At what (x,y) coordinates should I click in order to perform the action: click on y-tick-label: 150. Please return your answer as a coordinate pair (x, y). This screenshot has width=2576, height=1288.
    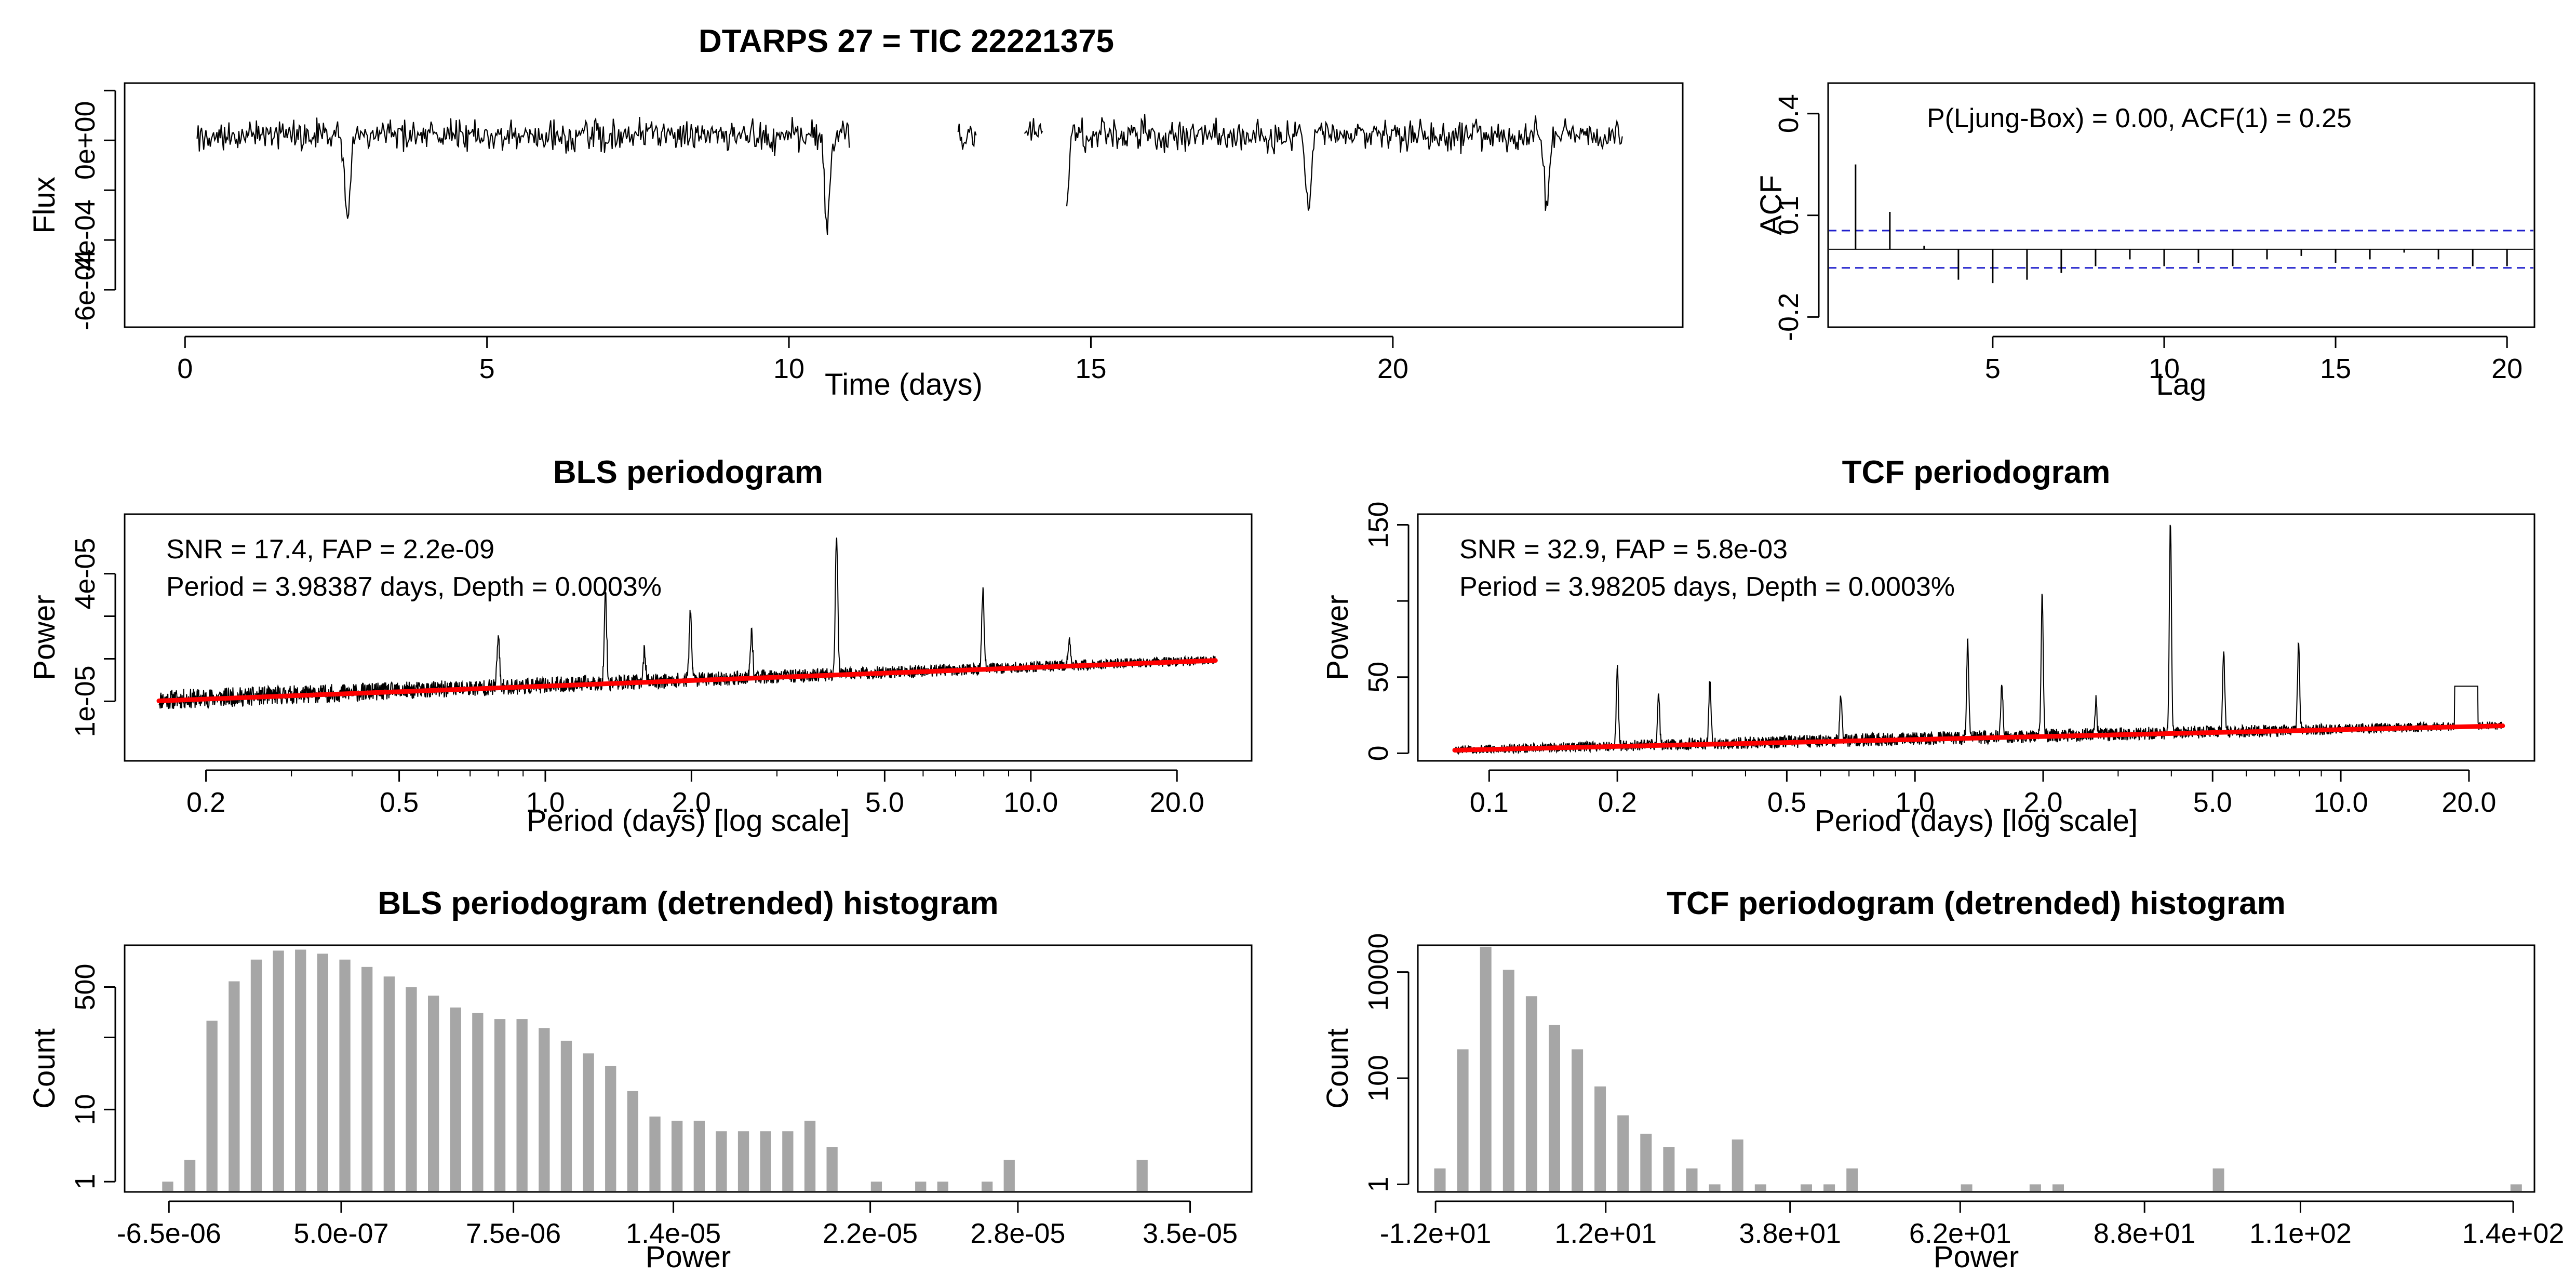
    Looking at the image, I should click on (1378, 525).